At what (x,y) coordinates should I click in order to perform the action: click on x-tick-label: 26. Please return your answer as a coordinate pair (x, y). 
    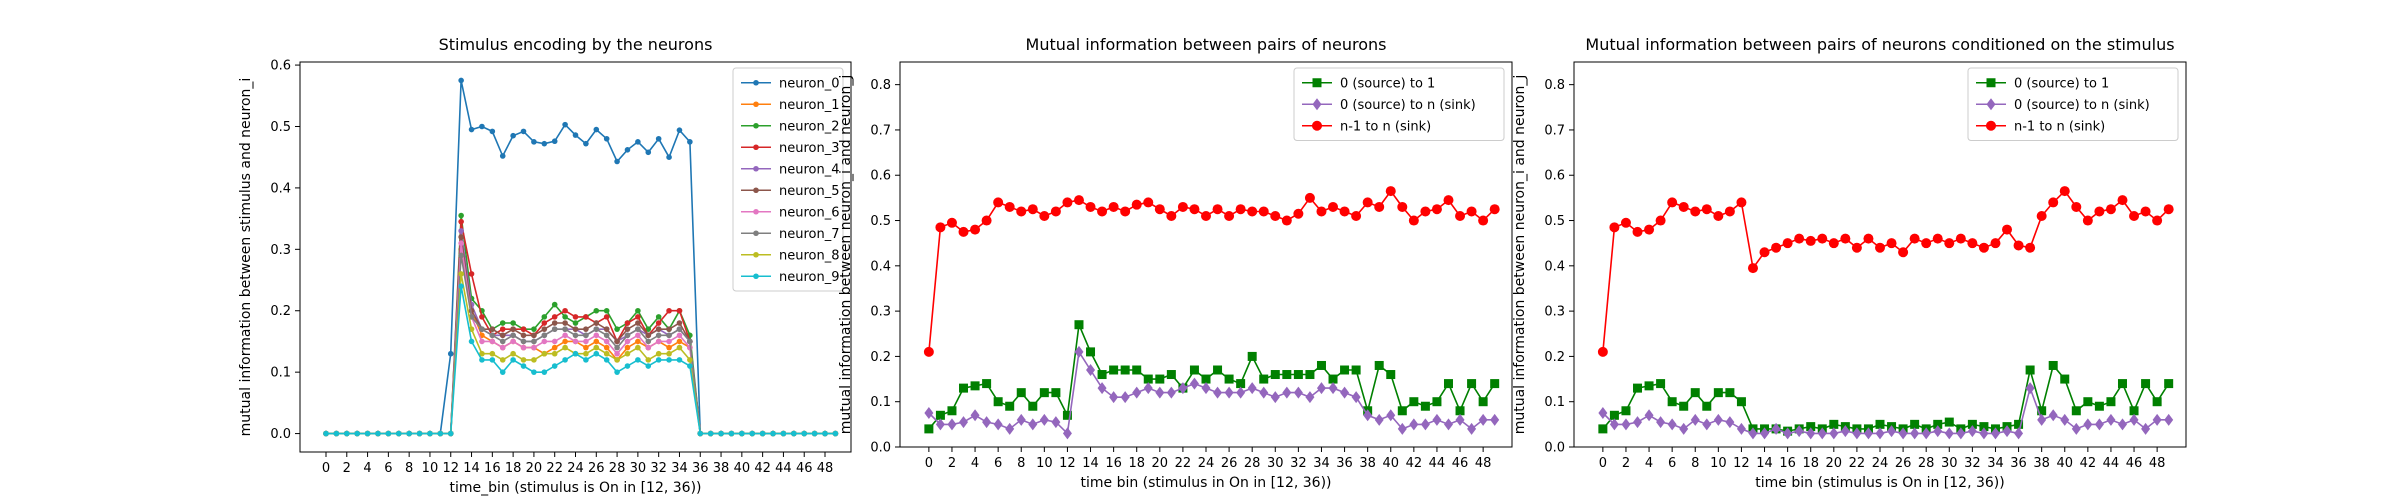
    Looking at the image, I should click on (596, 468).